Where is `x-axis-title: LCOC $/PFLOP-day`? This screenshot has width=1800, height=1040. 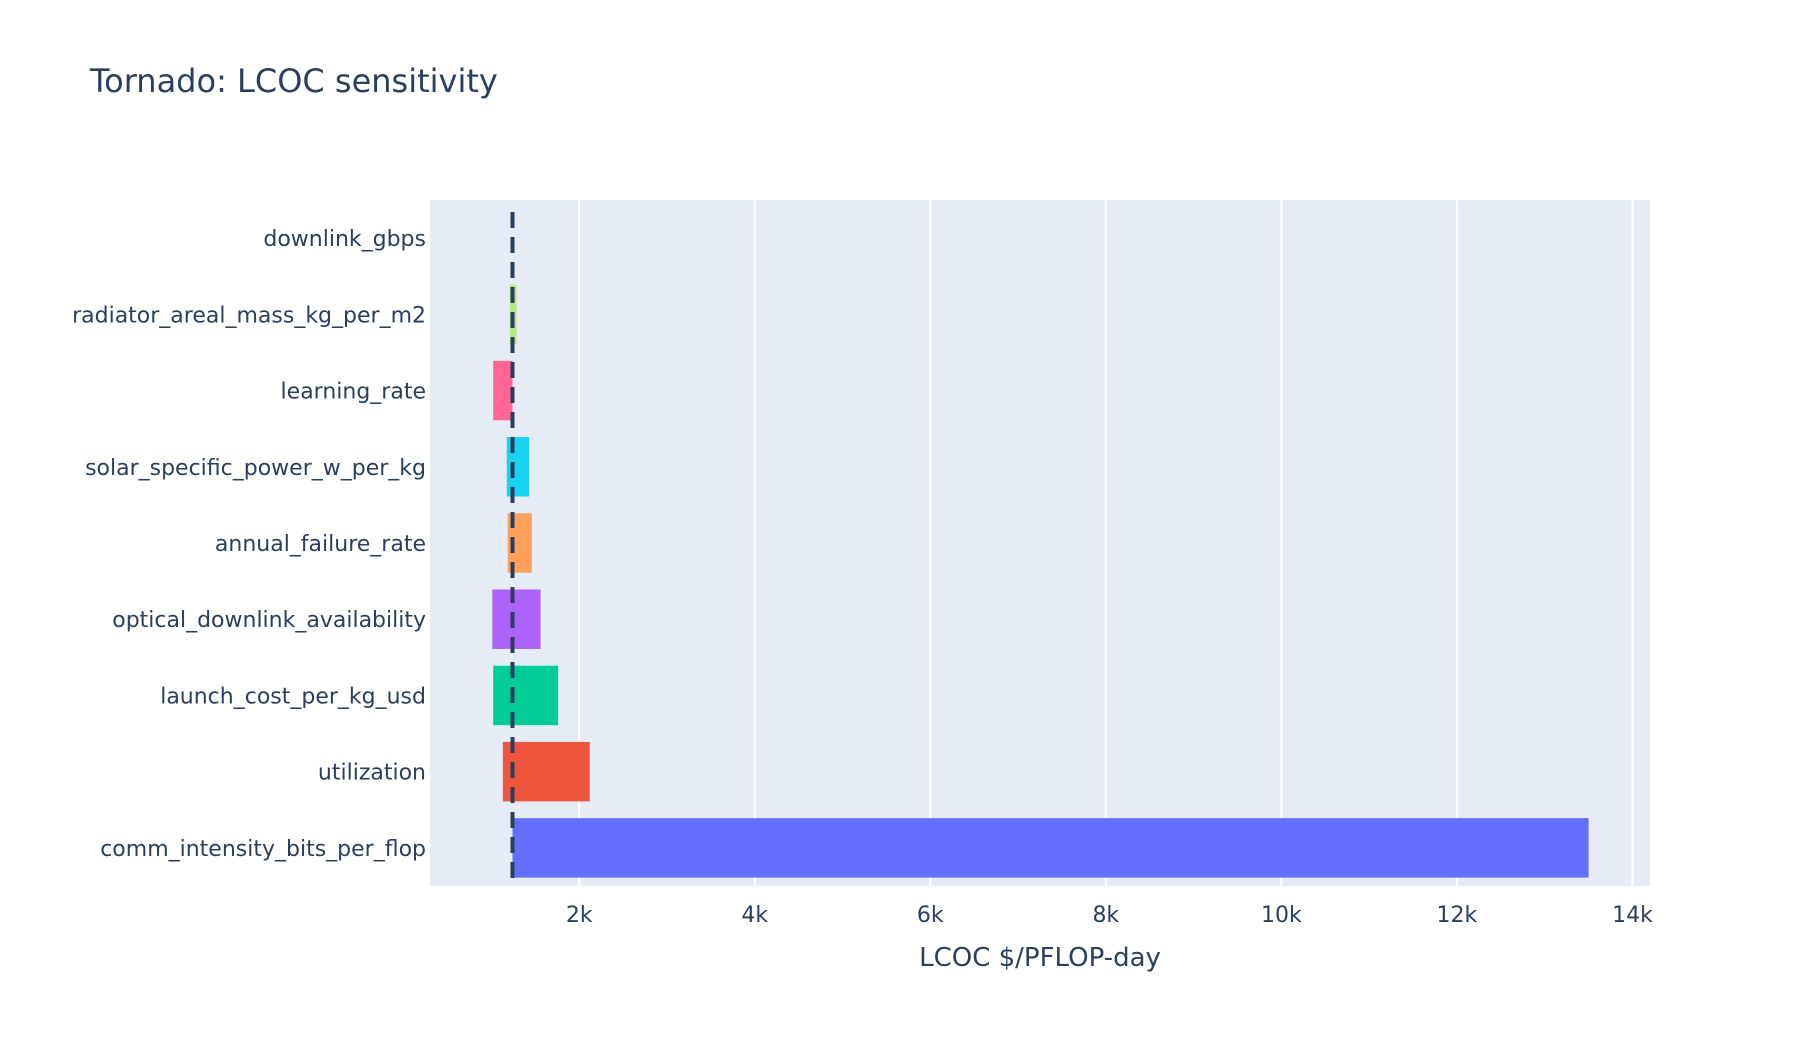
x-axis-title: LCOC $/PFLOP-day is located at coordinates (1040, 958).